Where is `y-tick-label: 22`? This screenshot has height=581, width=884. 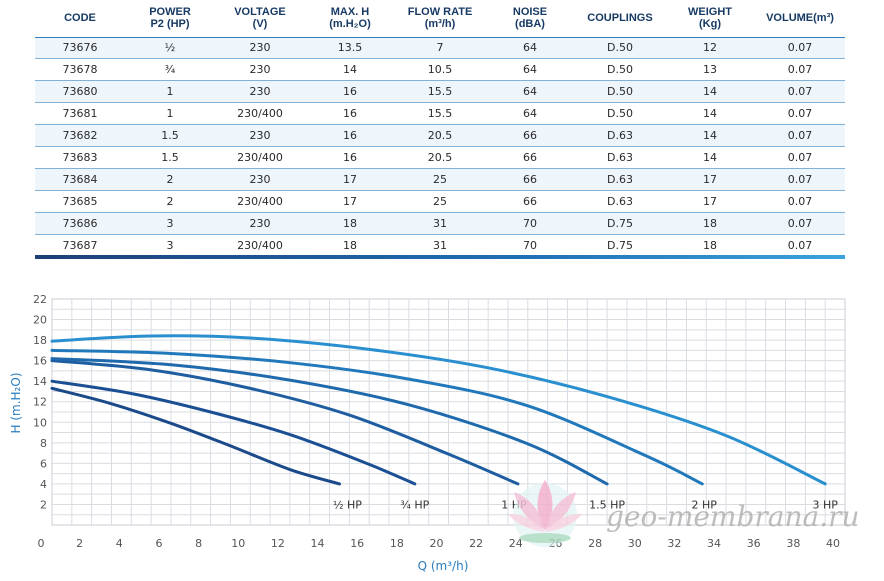 y-tick-label: 22 is located at coordinates (40, 299).